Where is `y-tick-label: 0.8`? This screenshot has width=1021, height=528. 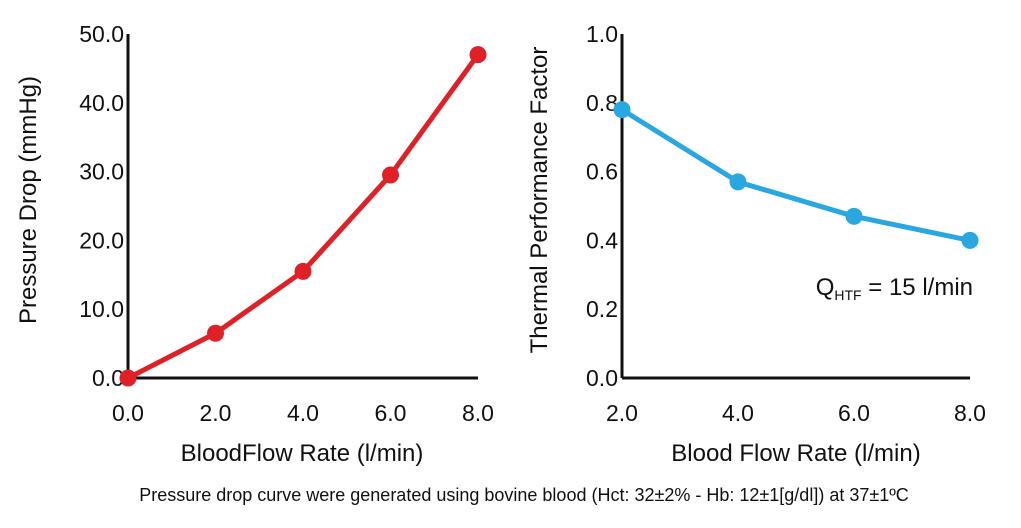
y-tick-label: 0.8 is located at coordinates (602, 103).